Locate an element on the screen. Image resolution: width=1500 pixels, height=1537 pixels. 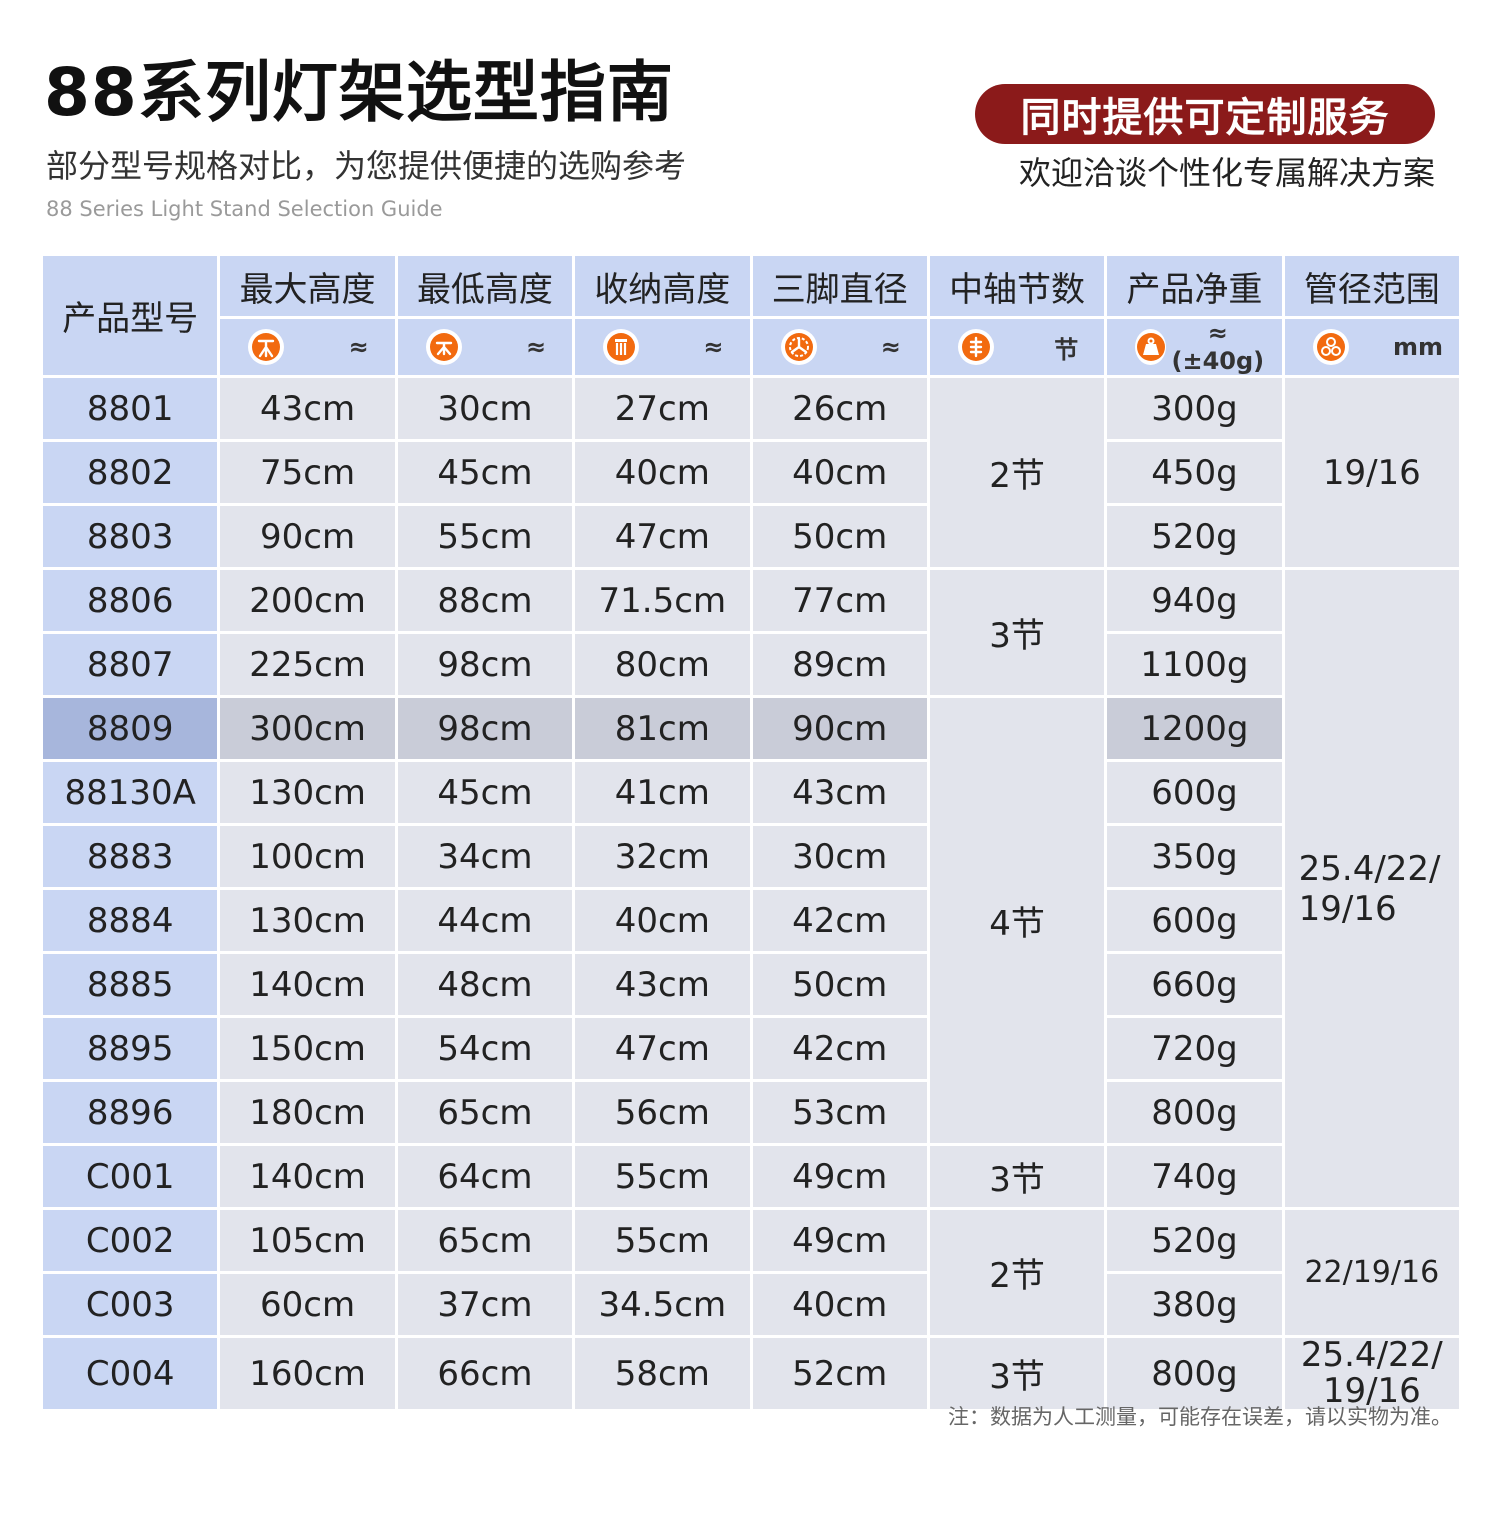
model-cell: 8806 is located at coordinates (130, 600).